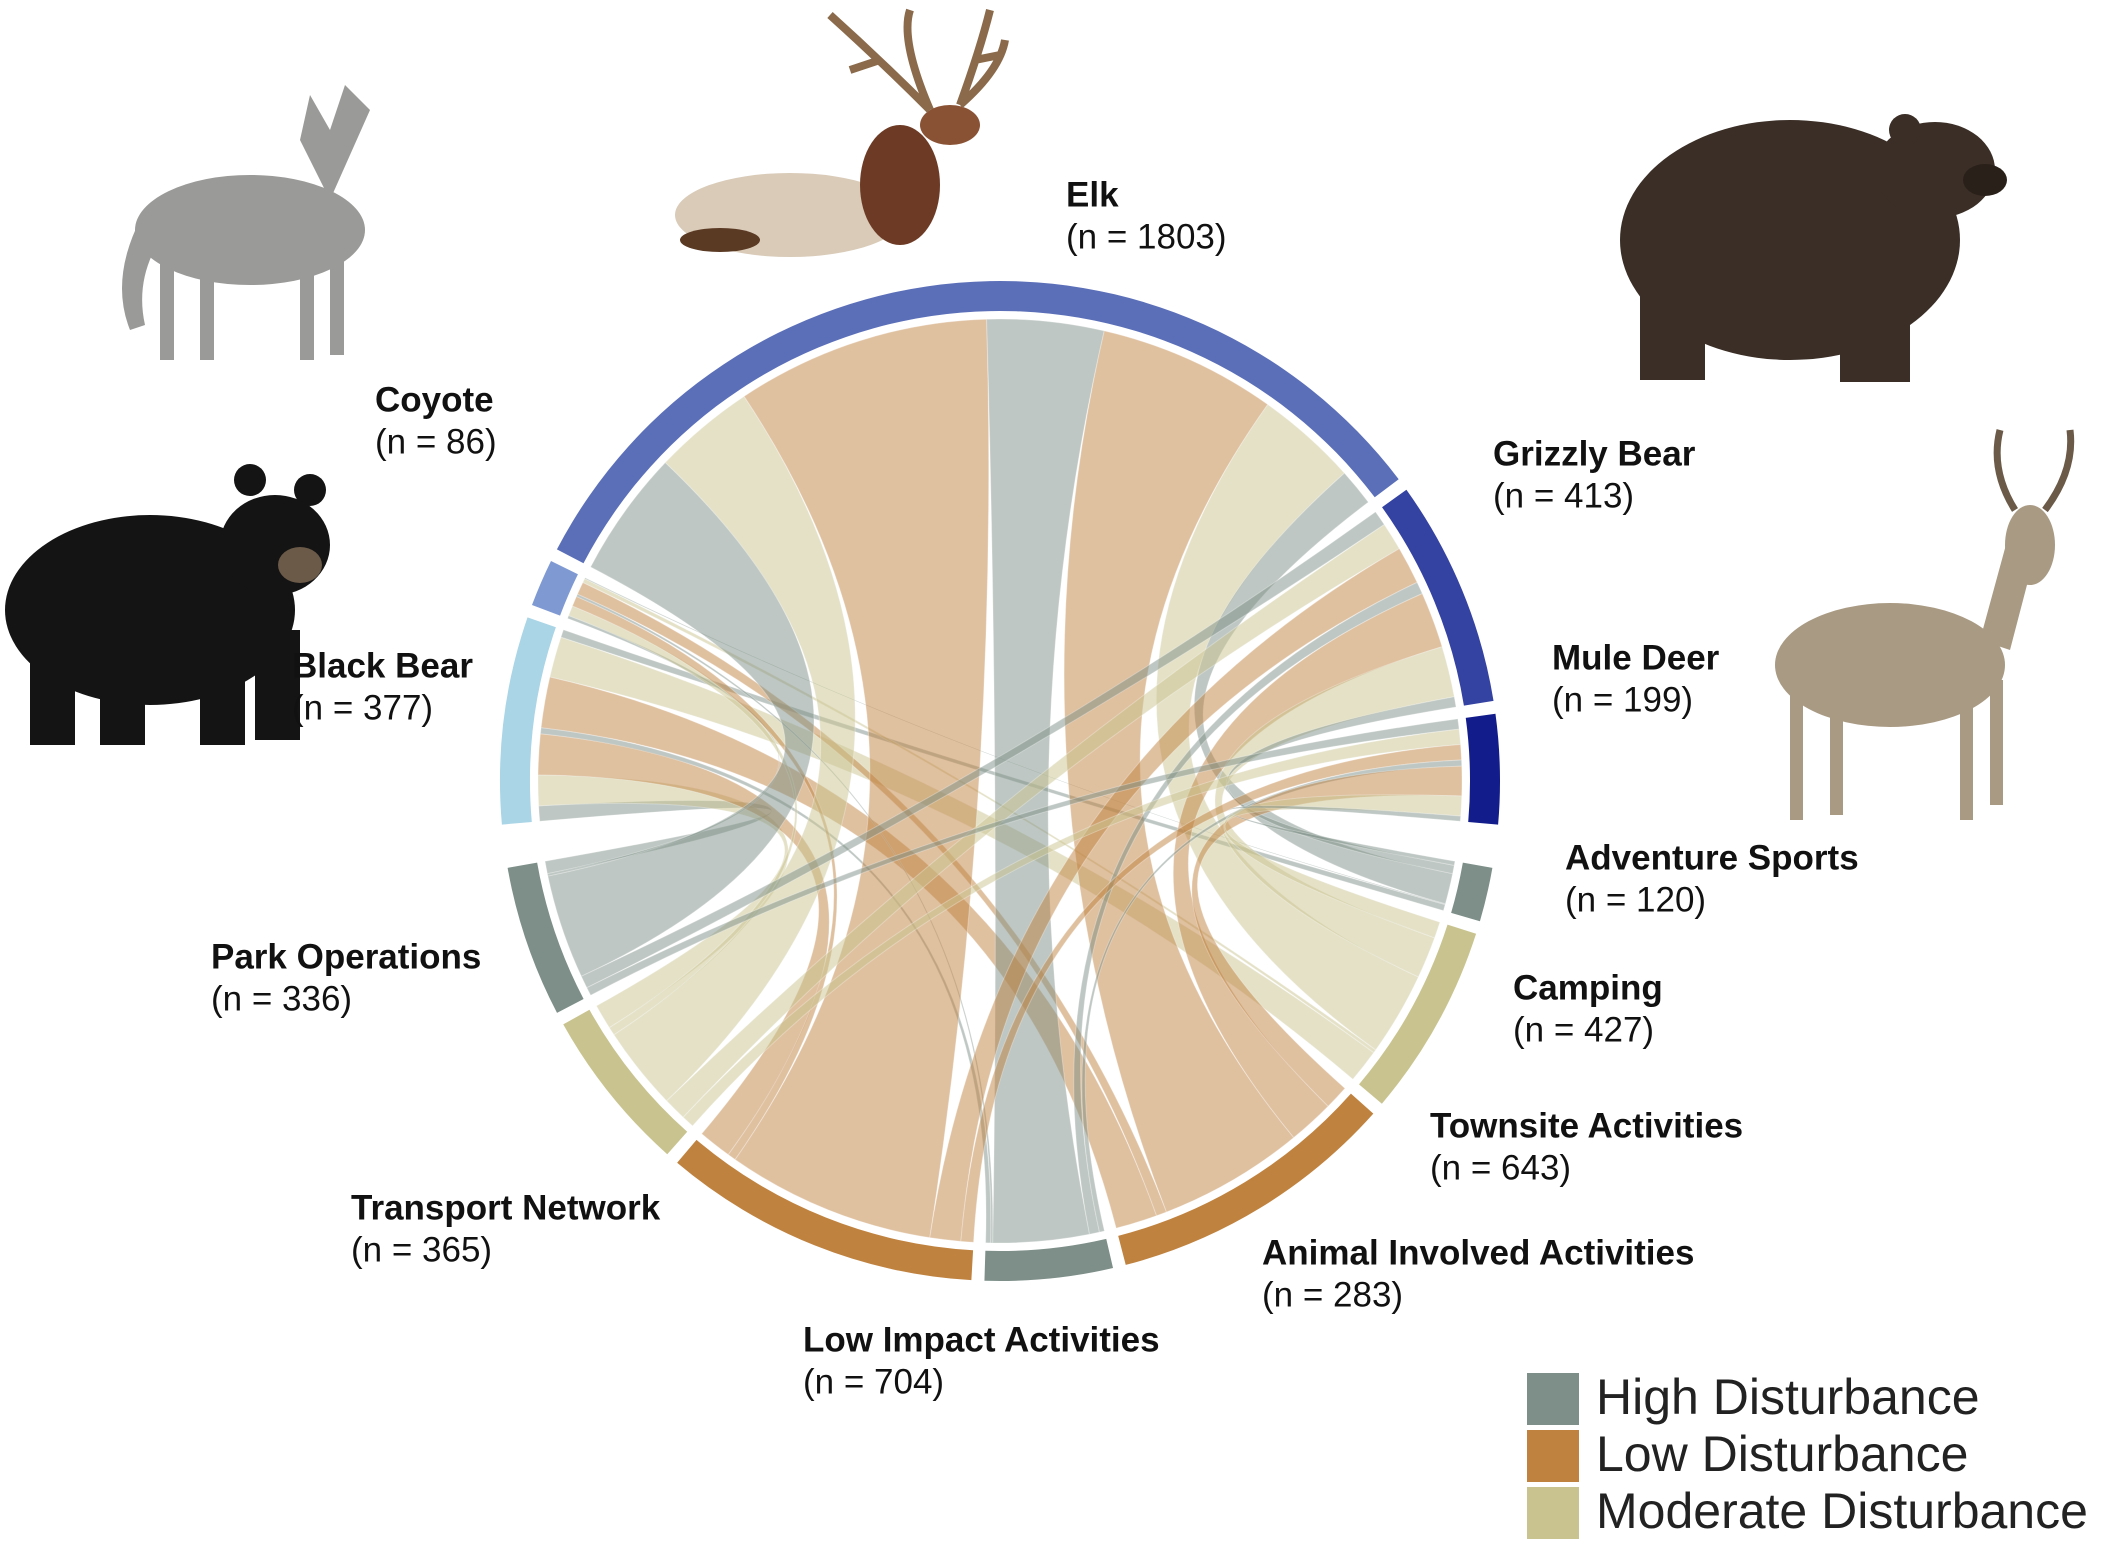 This screenshot has width=2103, height=1543. What do you see at coordinates (1586, 1125) in the screenshot?
I see `group-name: Townsite Activities` at bounding box center [1586, 1125].